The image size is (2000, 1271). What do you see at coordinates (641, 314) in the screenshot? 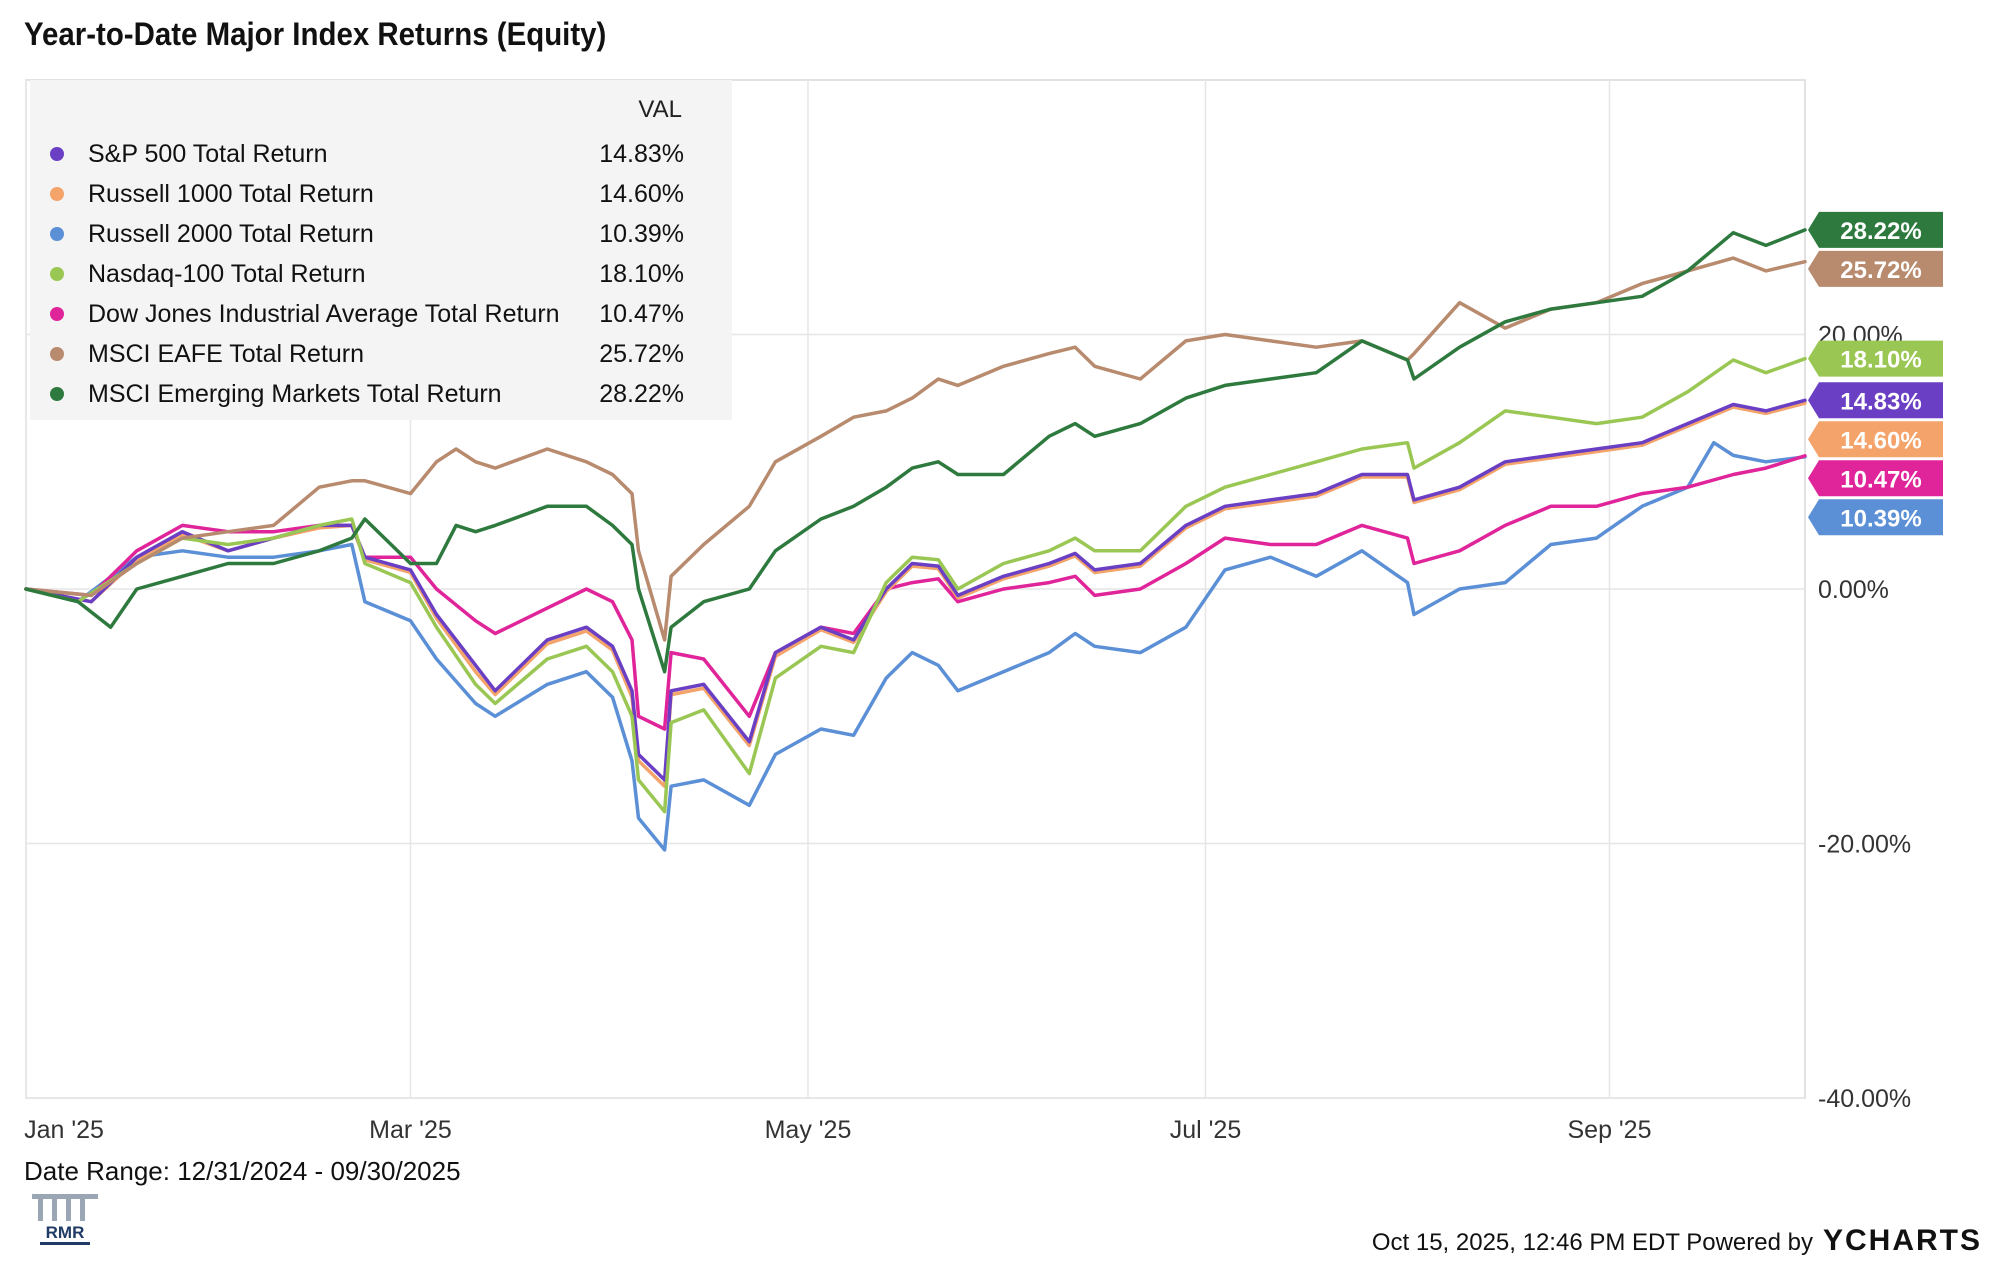
I see `legend-value: 10.47%` at bounding box center [641, 314].